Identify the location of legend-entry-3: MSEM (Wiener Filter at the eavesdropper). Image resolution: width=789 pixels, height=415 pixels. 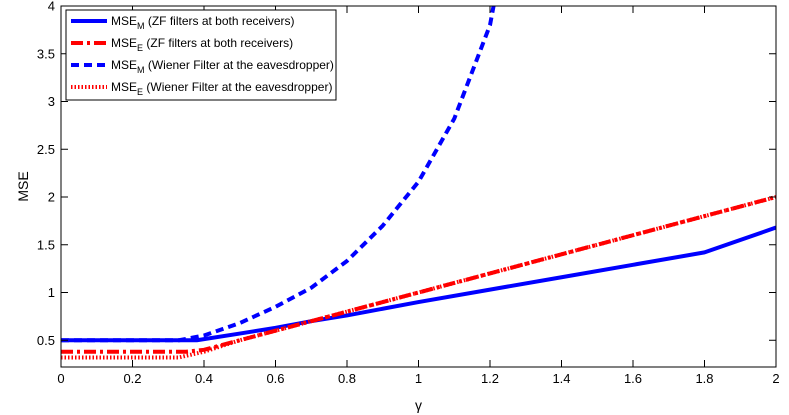
(222, 66).